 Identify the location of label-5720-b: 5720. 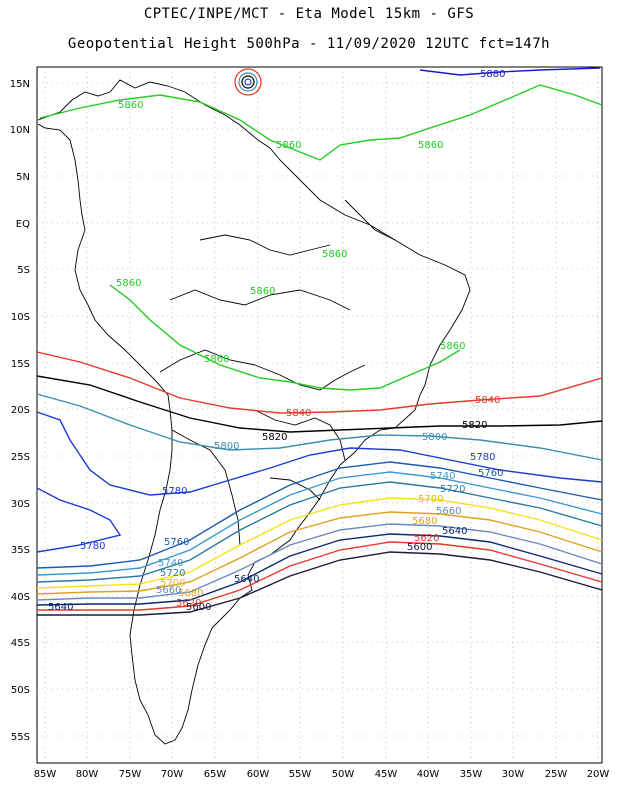
(172, 573).